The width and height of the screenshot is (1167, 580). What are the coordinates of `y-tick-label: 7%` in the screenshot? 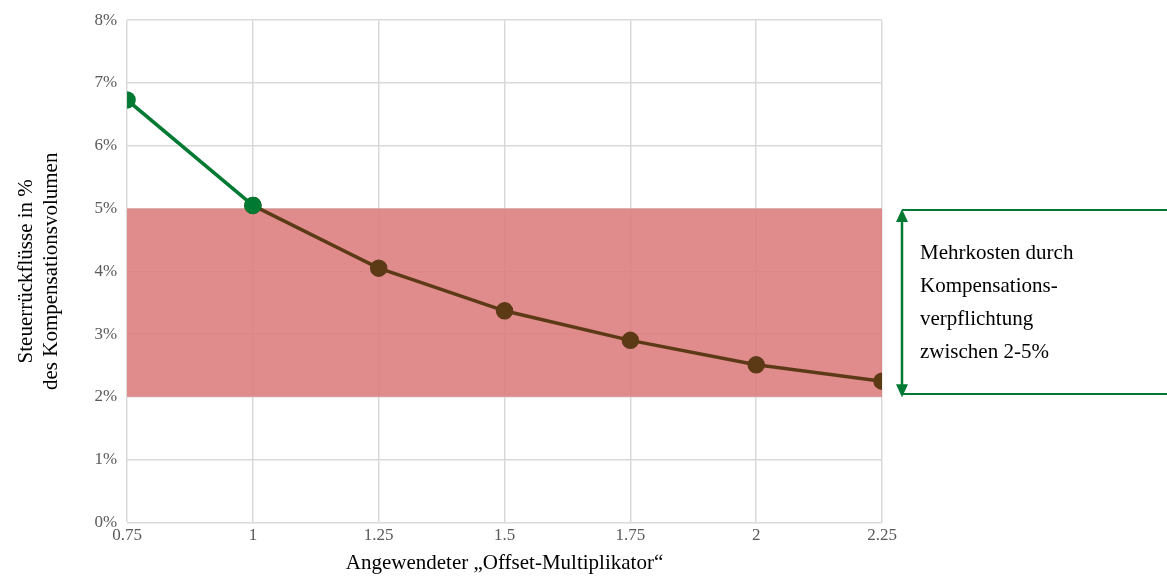 It's located at (106, 82).